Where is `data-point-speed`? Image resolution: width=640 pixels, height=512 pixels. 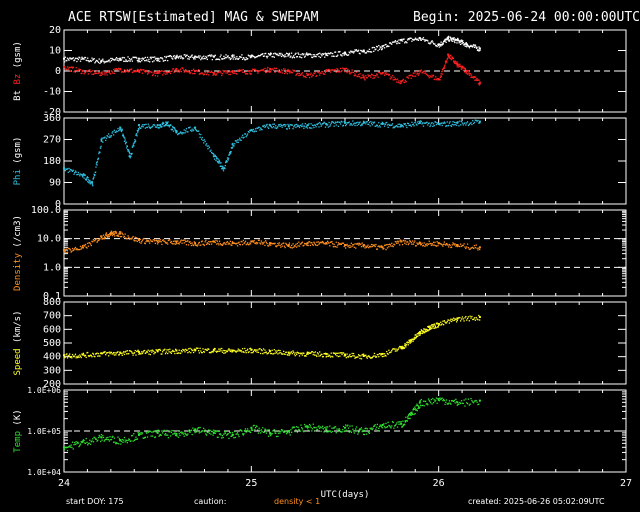 data-point-speed is located at coordinates (401, 347).